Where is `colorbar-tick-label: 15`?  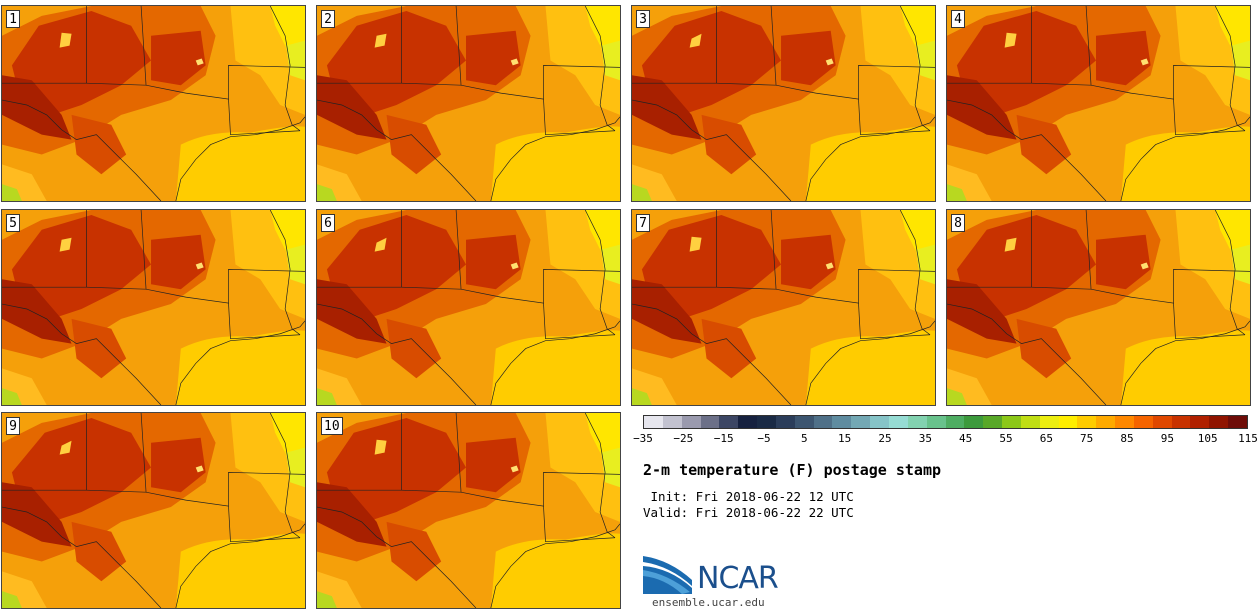 colorbar-tick-label: 15 is located at coordinates (845, 438).